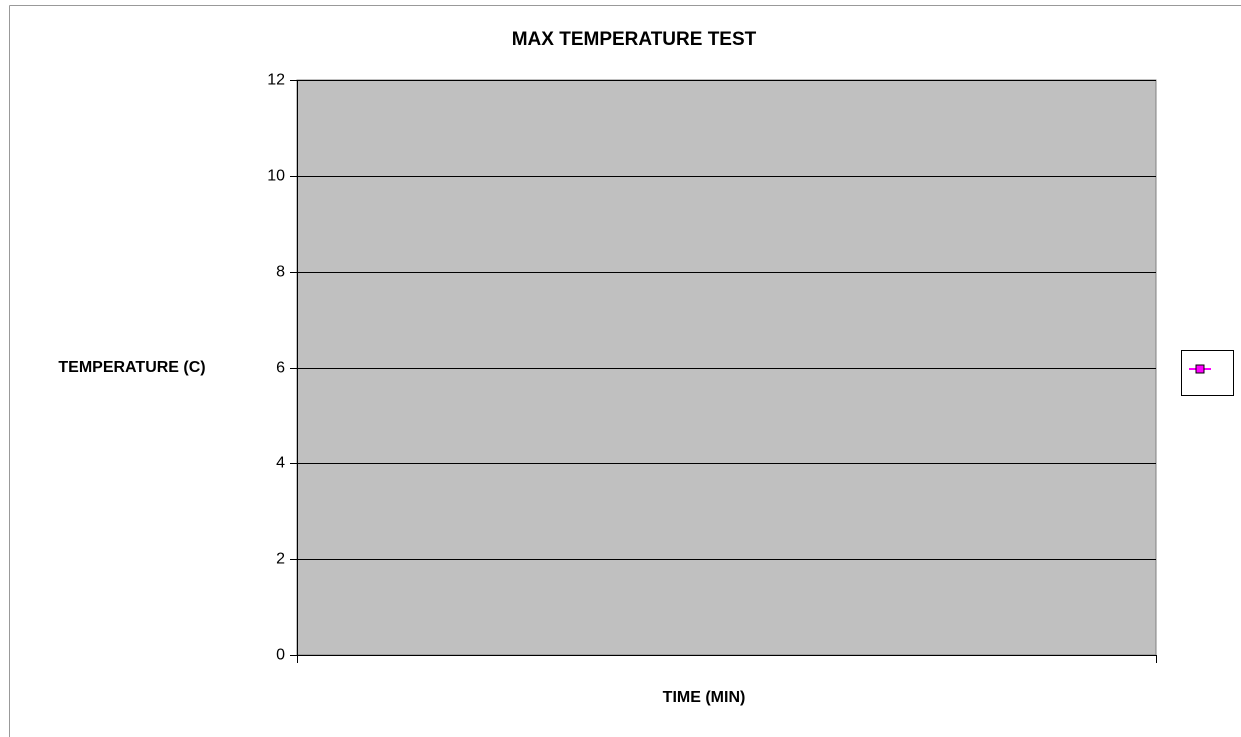 This screenshot has width=1241, height=737. Describe the element at coordinates (280, 655) in the screenshot. I see `y-tick-label: 0` at that location.